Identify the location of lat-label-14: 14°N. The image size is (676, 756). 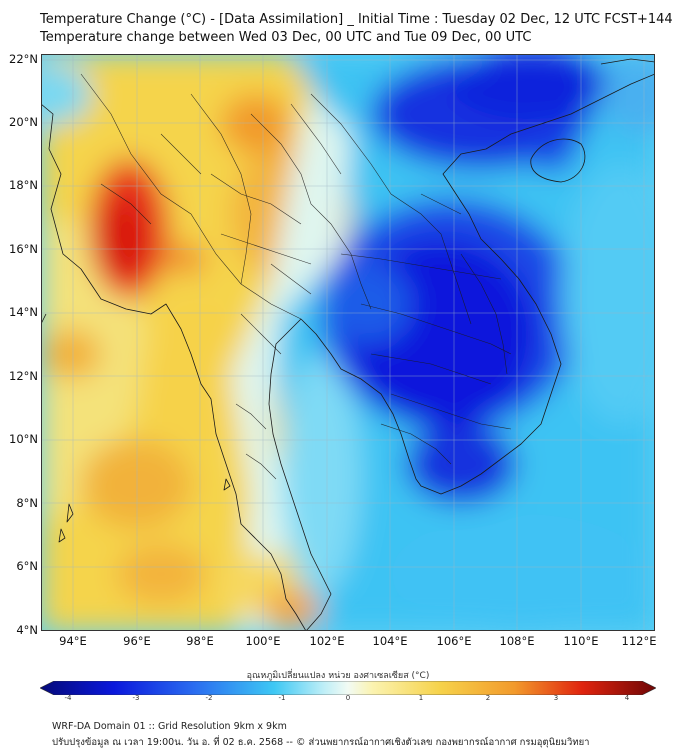
(23, 312).